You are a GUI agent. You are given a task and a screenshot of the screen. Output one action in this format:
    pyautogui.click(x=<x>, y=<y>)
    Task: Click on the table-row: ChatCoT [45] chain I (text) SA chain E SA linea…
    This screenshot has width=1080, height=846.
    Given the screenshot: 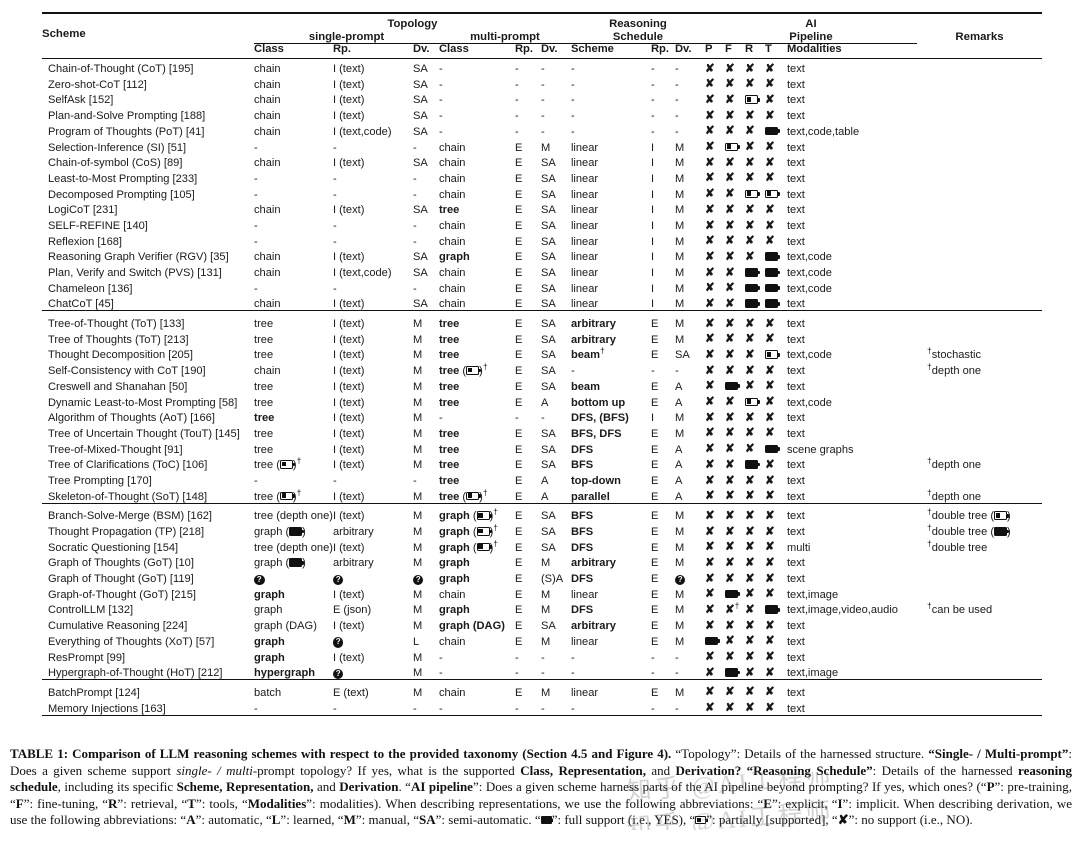 What is the action you would take?
    pyautogui.click(x=542, y=303)
    